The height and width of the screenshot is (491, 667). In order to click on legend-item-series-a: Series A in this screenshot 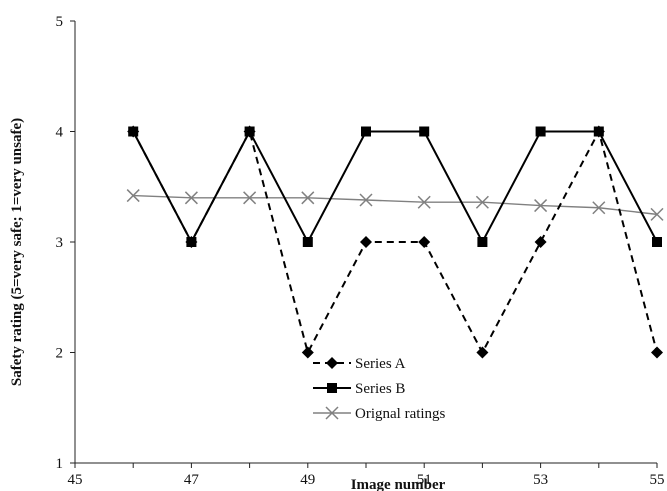, I will do `click(359, 364)`.